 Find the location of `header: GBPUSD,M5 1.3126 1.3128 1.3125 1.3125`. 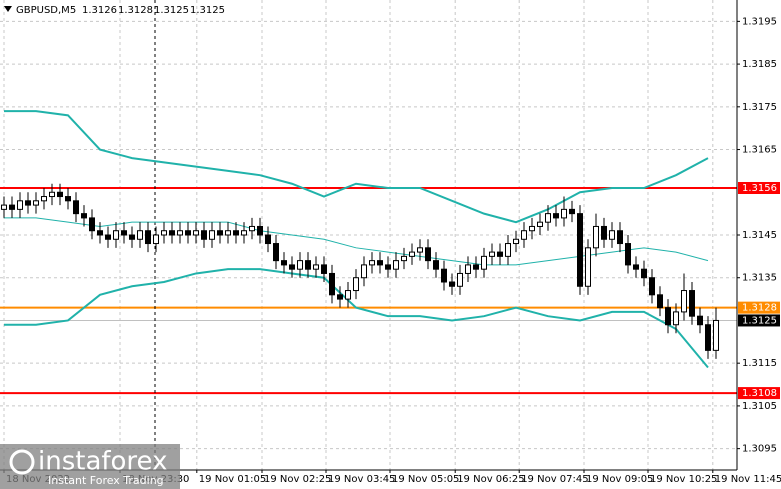

header: GBPUSD,M5 1.3126 1.3128 1.3125 1.3125 is located at coordinates (114, 10).